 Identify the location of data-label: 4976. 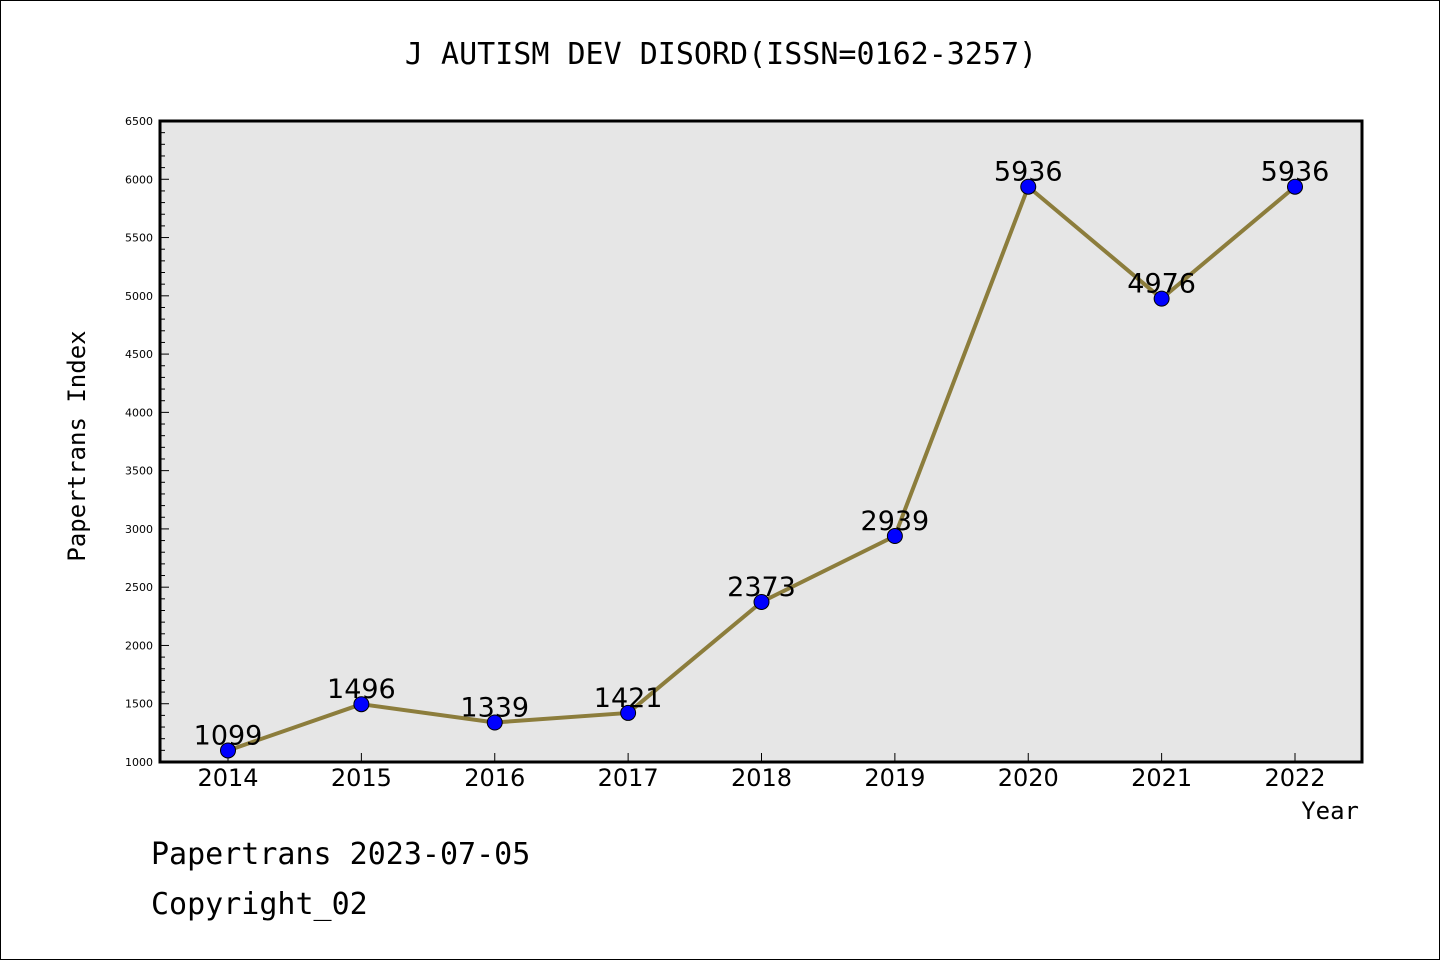
(1161, 284).